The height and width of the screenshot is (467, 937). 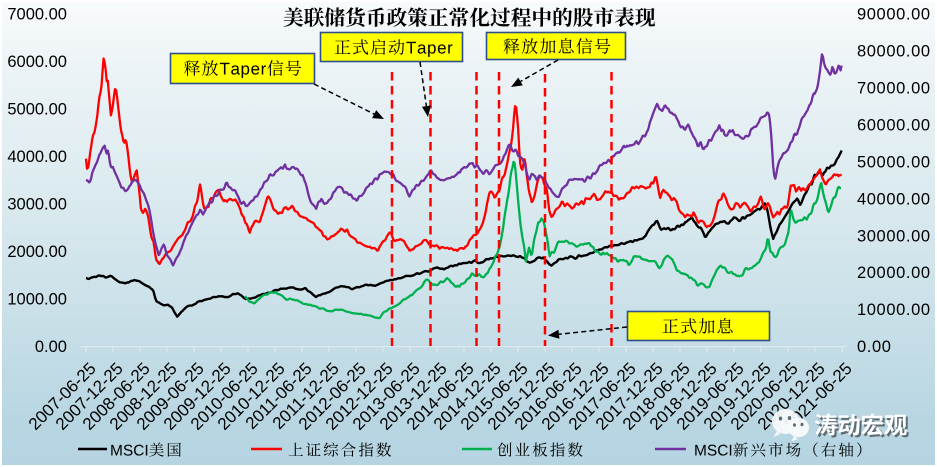 What do you see at coordinates (37, 157) in the screenshot?
I see `svg-text: 4000.00` at bounding box center [37, 157].